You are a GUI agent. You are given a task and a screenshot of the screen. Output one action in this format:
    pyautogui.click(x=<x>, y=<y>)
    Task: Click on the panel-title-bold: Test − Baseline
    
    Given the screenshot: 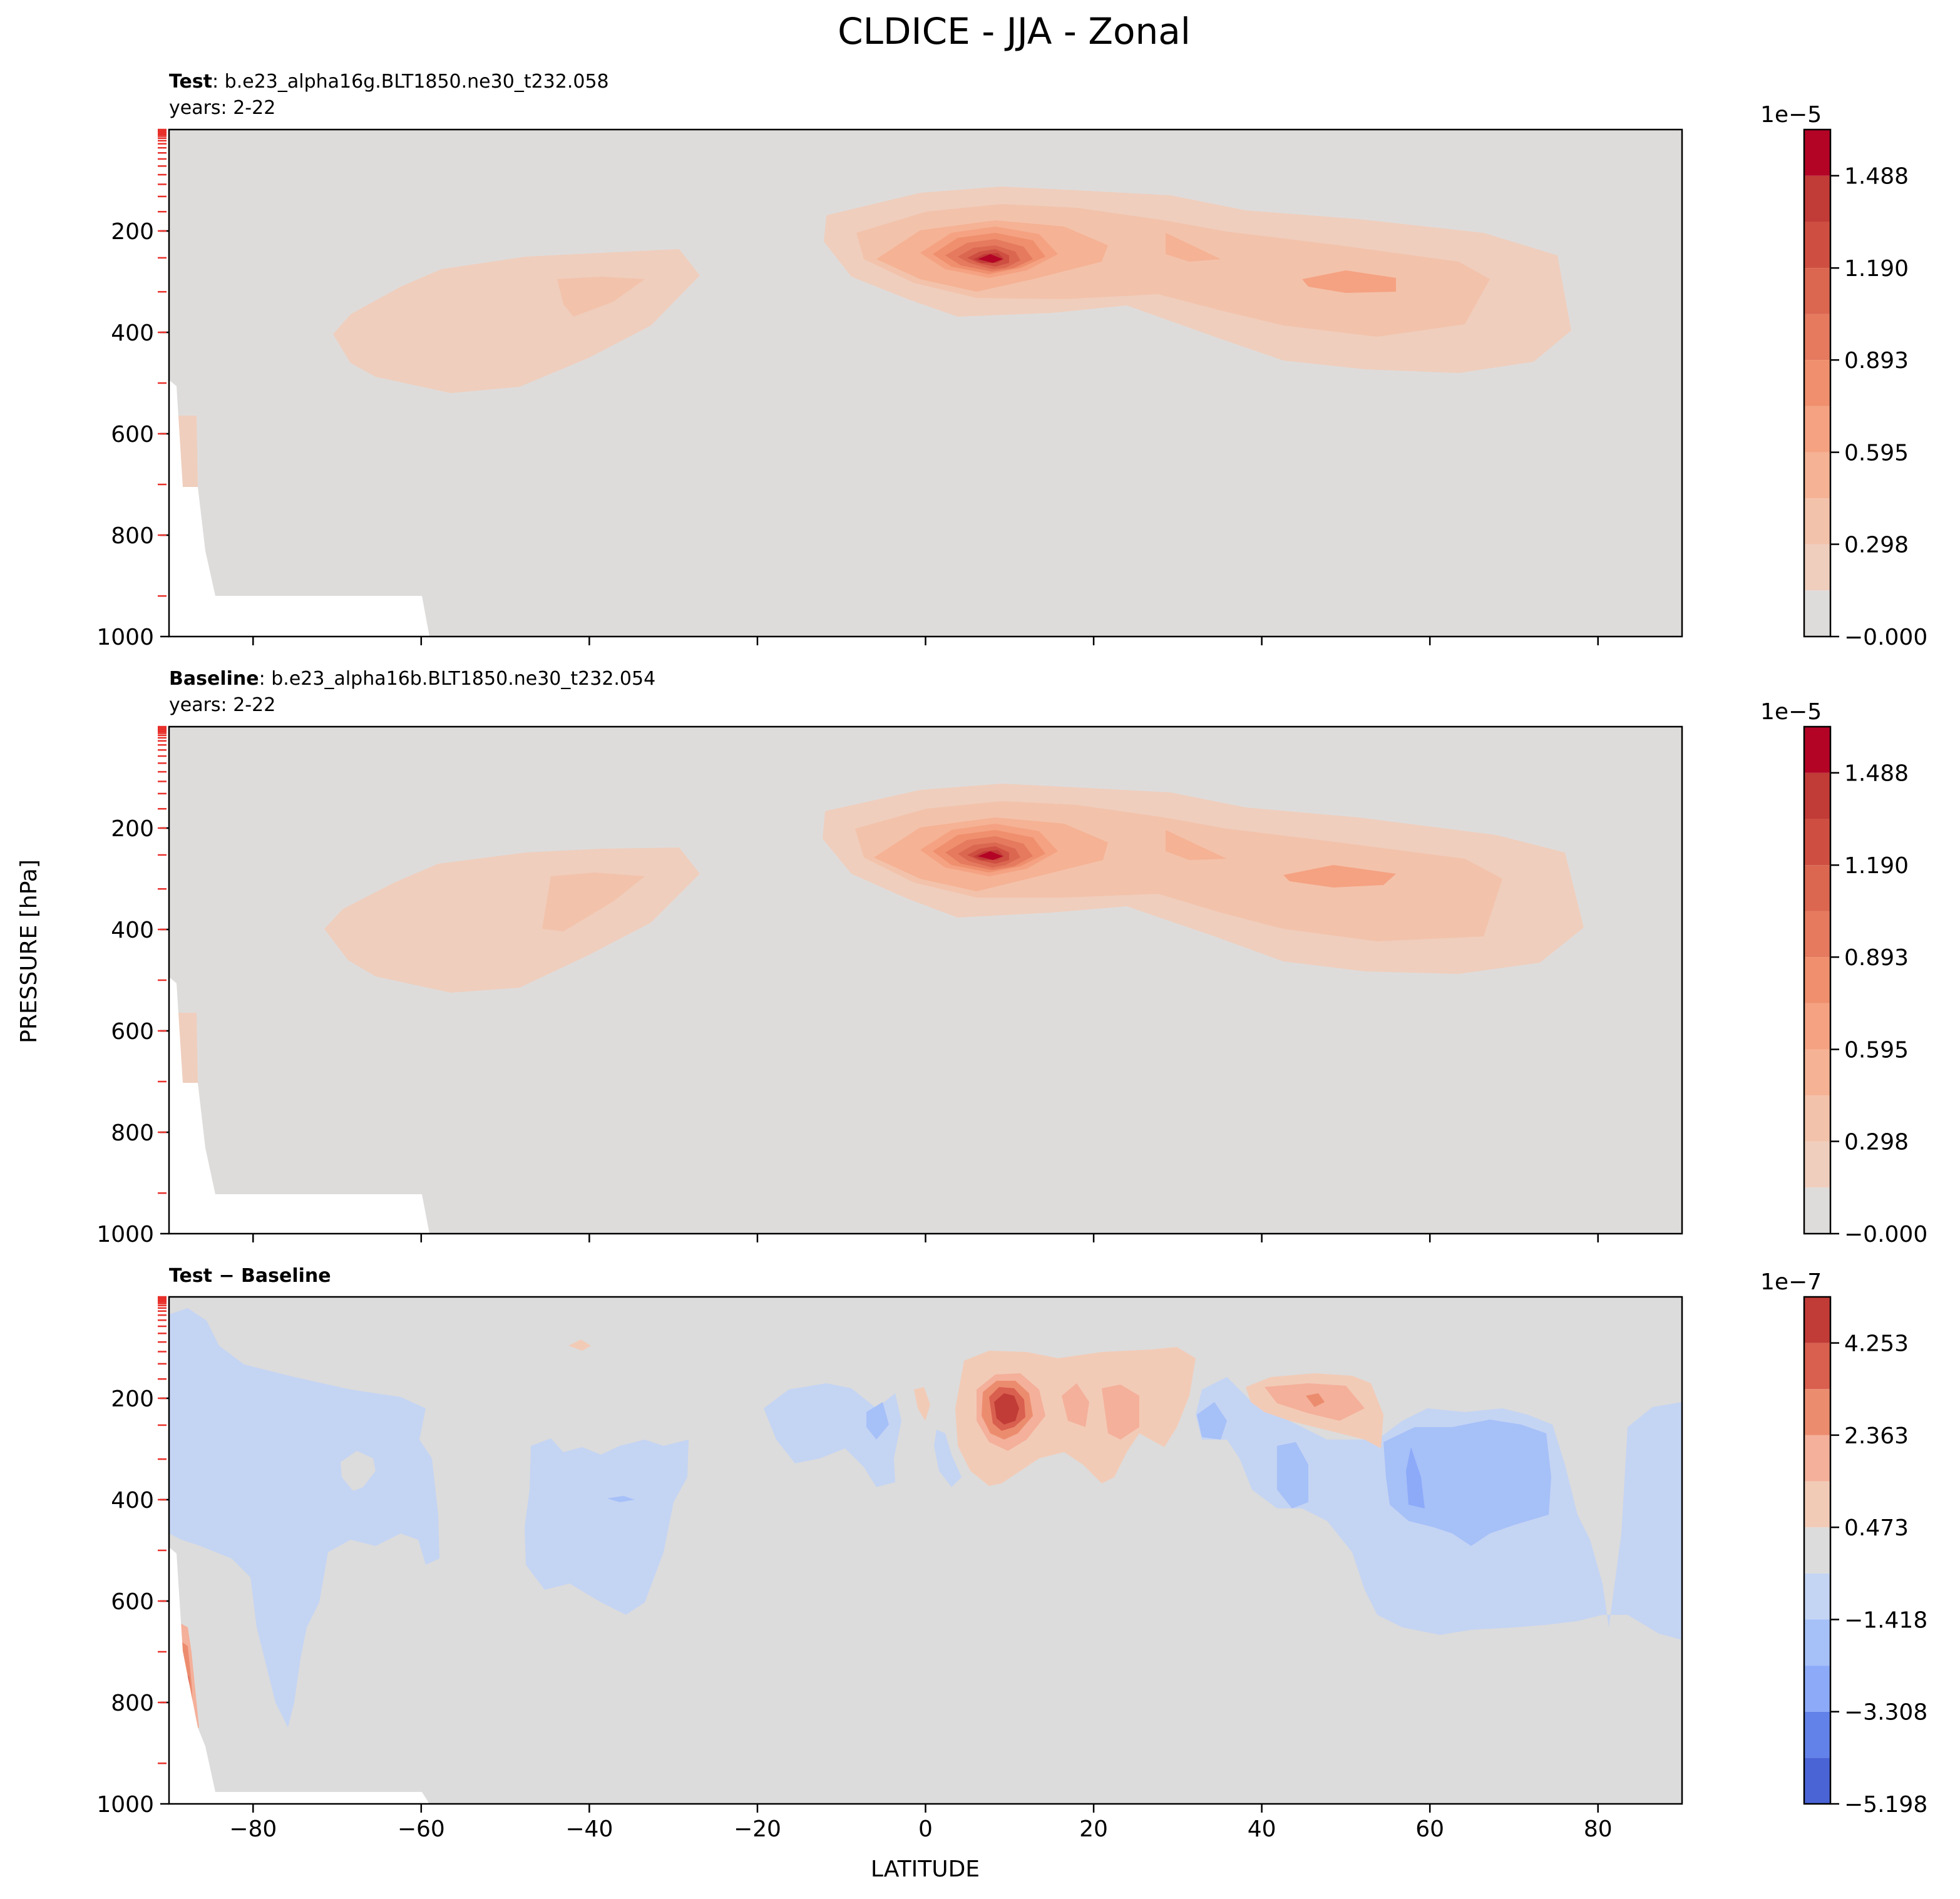 What is the action you would take?
    pyautogui.click(x=250, y=1276)
    